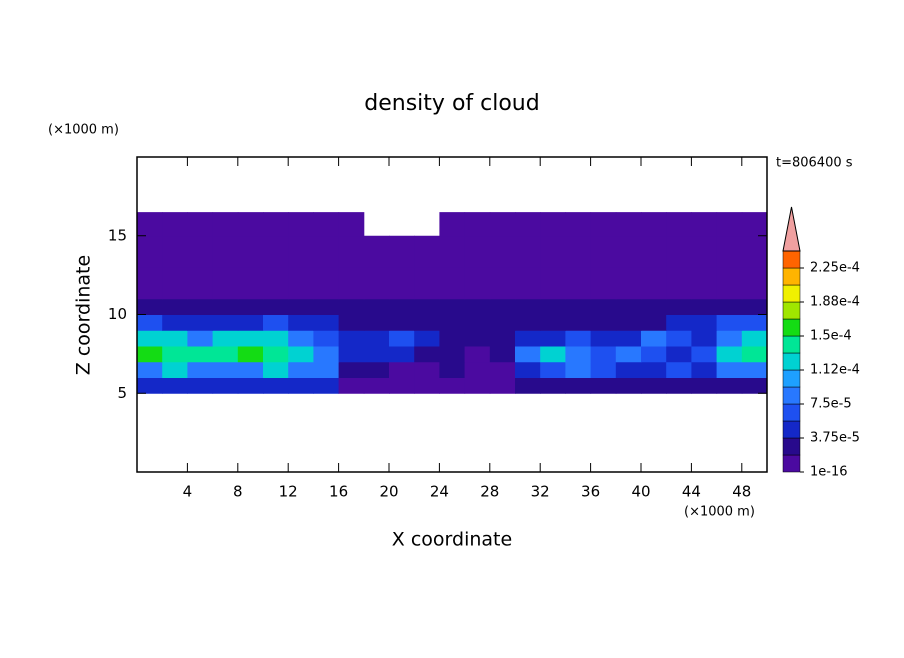 This screenshot has height=658, width=904. Describe the element at coordinates (84, 315) in the screenshot. I see `y-axis-label: Z coordinate` at that location.